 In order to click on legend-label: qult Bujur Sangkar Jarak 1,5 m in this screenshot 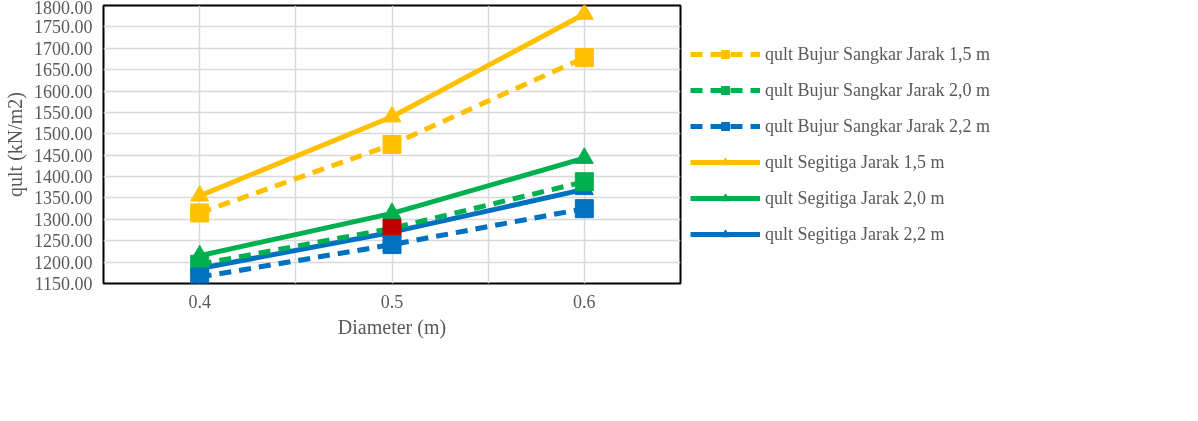, I will do `click(877, 54)`.